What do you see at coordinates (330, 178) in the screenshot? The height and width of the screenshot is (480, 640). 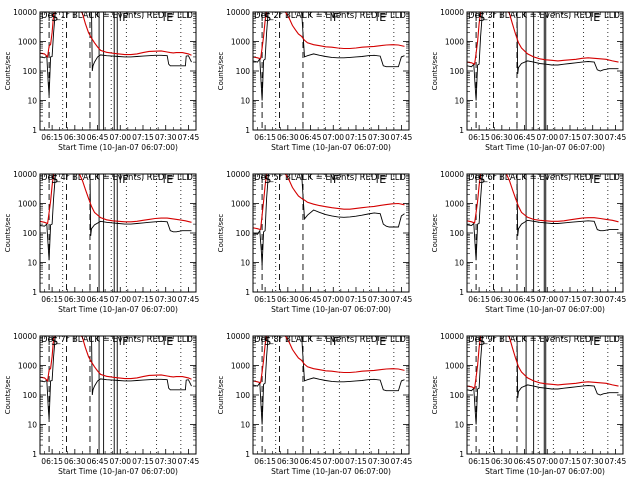 I see `panel-title: Det_5r BLACK = Events, RED = LLD` at bounding box center [330, 178].